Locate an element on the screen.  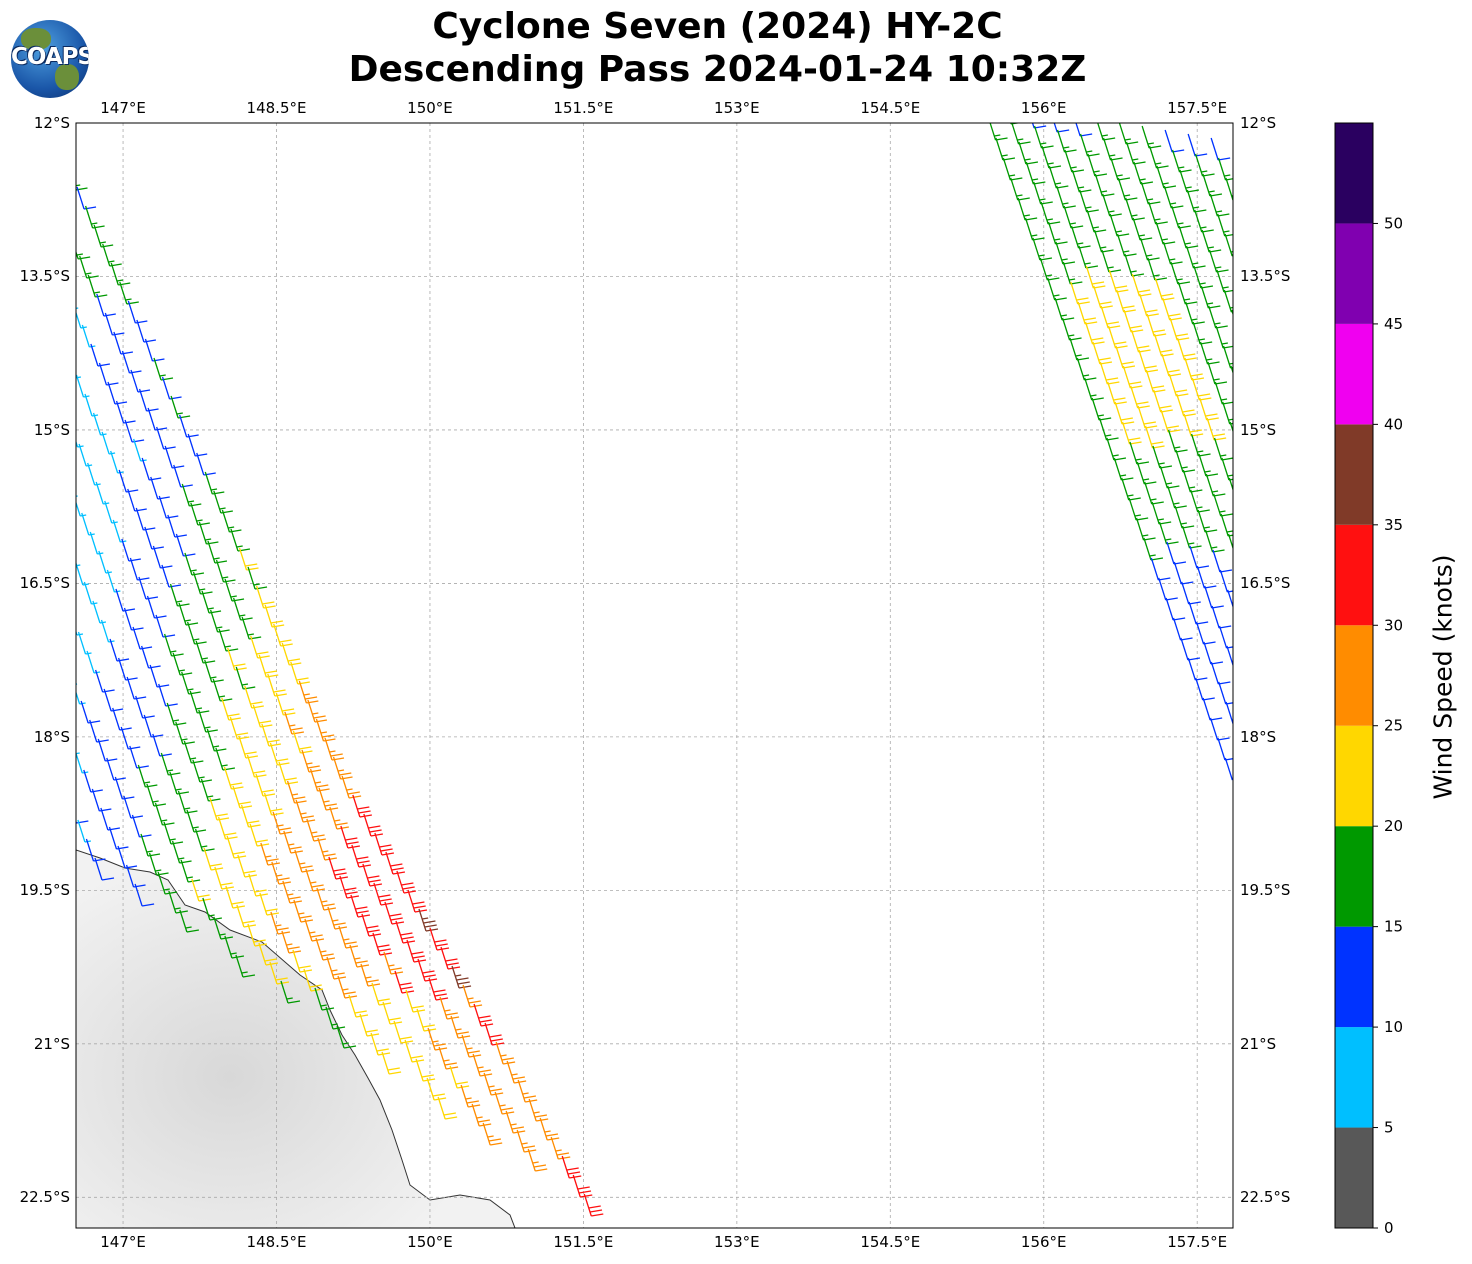
lat-tick-right: 12°S is located at coordinates (1258, 123).